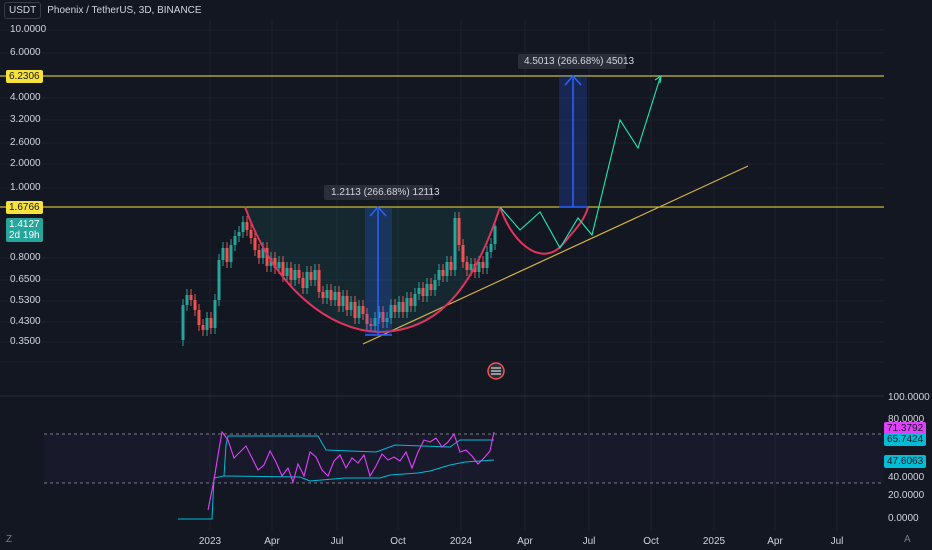  I want to click on rsi-line, so click(351, 470).